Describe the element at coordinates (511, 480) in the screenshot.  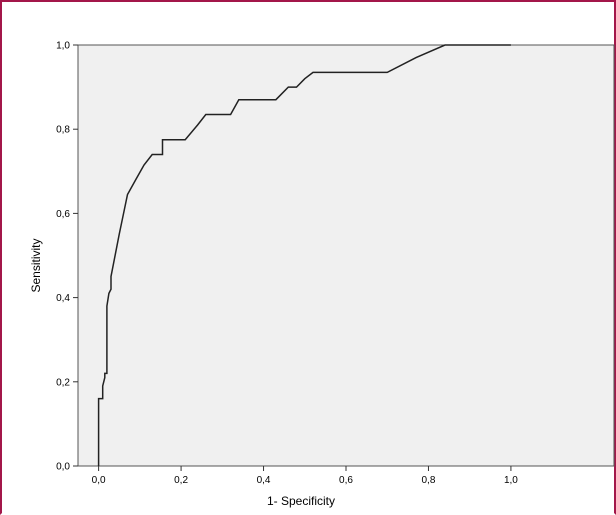
I see `x-tick-label: 1,0` at that location.